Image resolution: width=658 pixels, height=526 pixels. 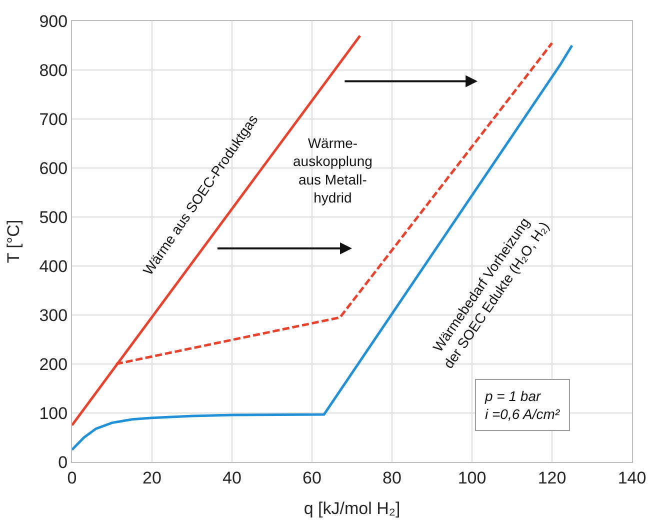 I want to click on x-tick-label: 40, so click(x=232, y=478).